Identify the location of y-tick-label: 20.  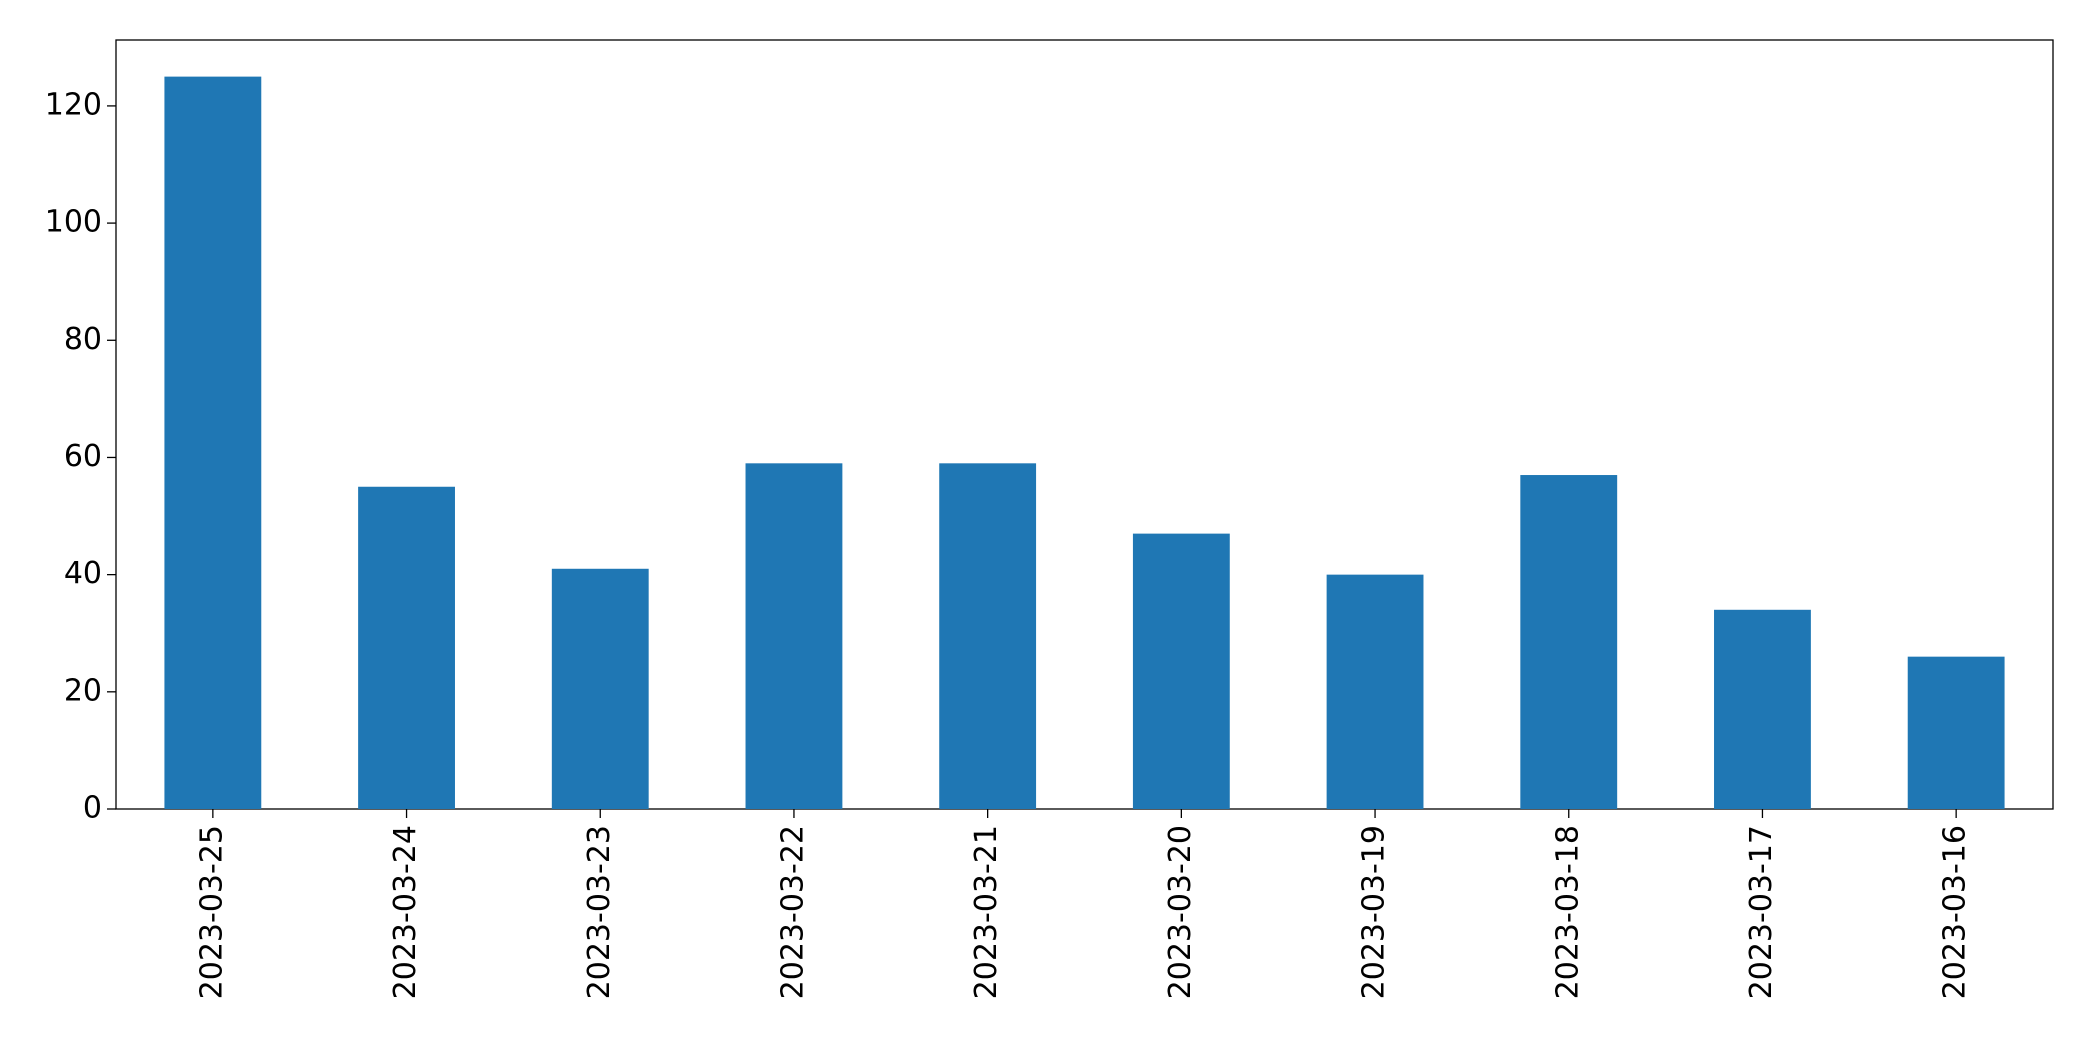
(83, 690).